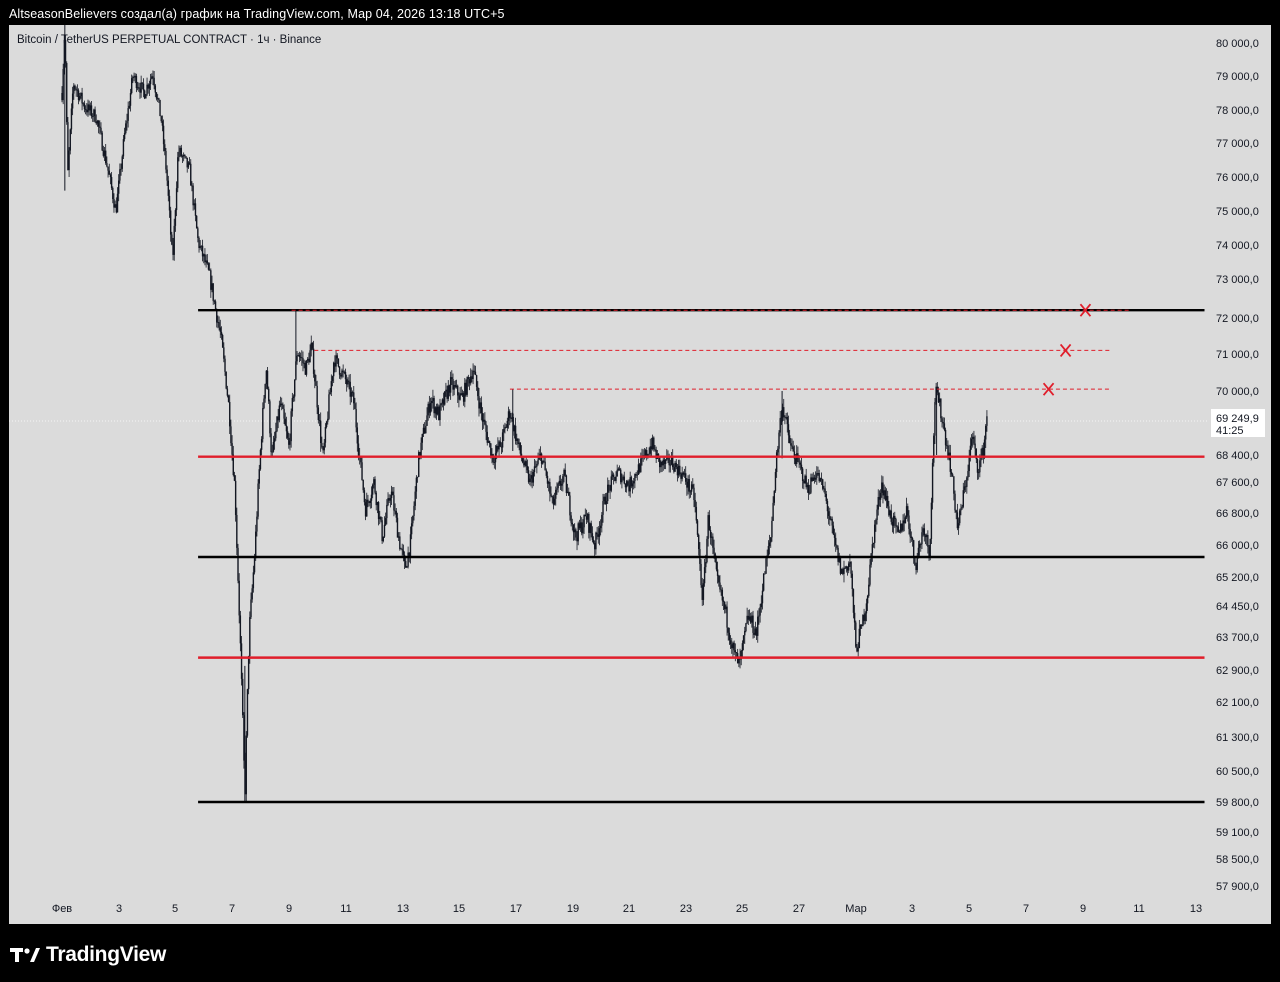  Describe the element at coordinates (1237, 392) in the screenshot. I see `y-axis-tick-label: 70 000,0` at that location.